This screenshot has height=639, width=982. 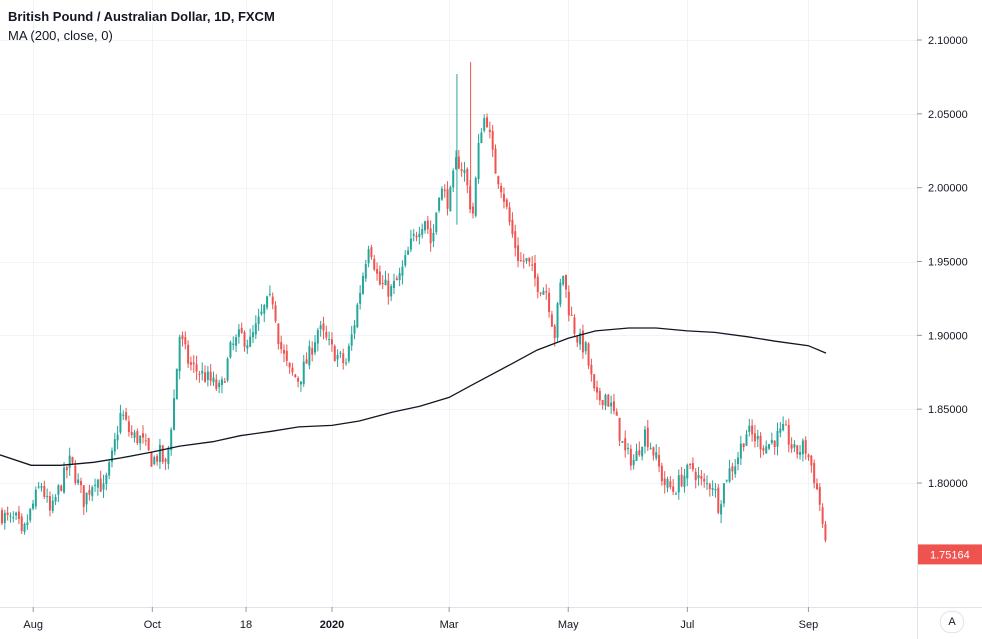 I want to click on time-axis: Aug Oct 18 2020 Mar May Jul Sep, so click(x=420, y=619).